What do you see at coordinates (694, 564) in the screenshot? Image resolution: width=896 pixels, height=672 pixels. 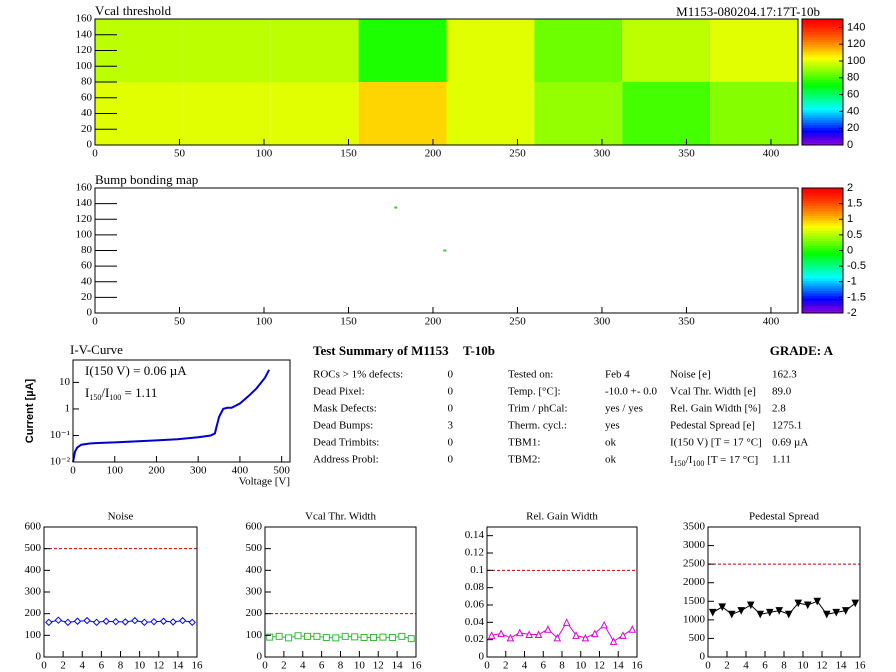 I see `y-tick-label: 2500` at bounding box center [694, 564].